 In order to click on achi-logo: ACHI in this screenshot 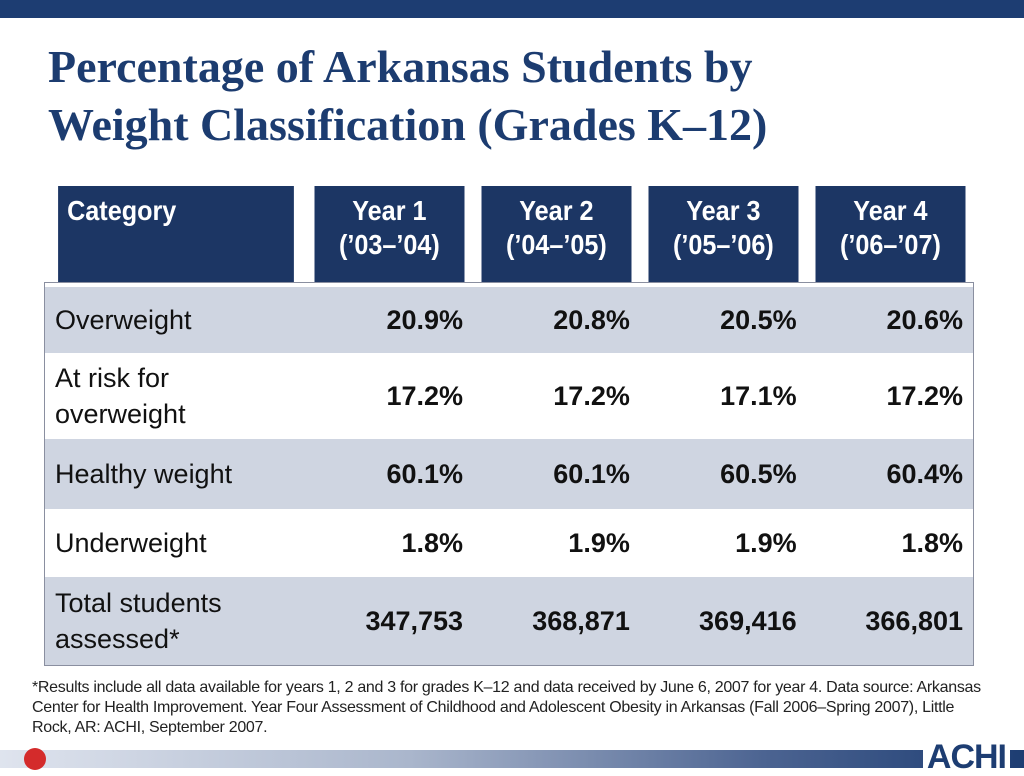, I will do `click(966, 757)`.